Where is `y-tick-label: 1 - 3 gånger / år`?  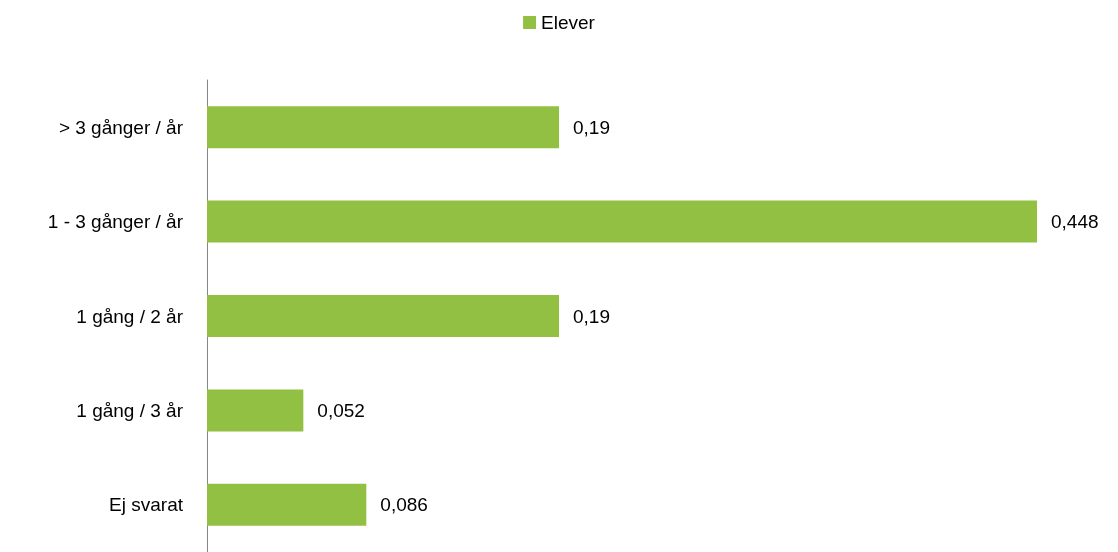 y-tick-label: 1 - 3 gånger / år is located at coordinates (115, 222).